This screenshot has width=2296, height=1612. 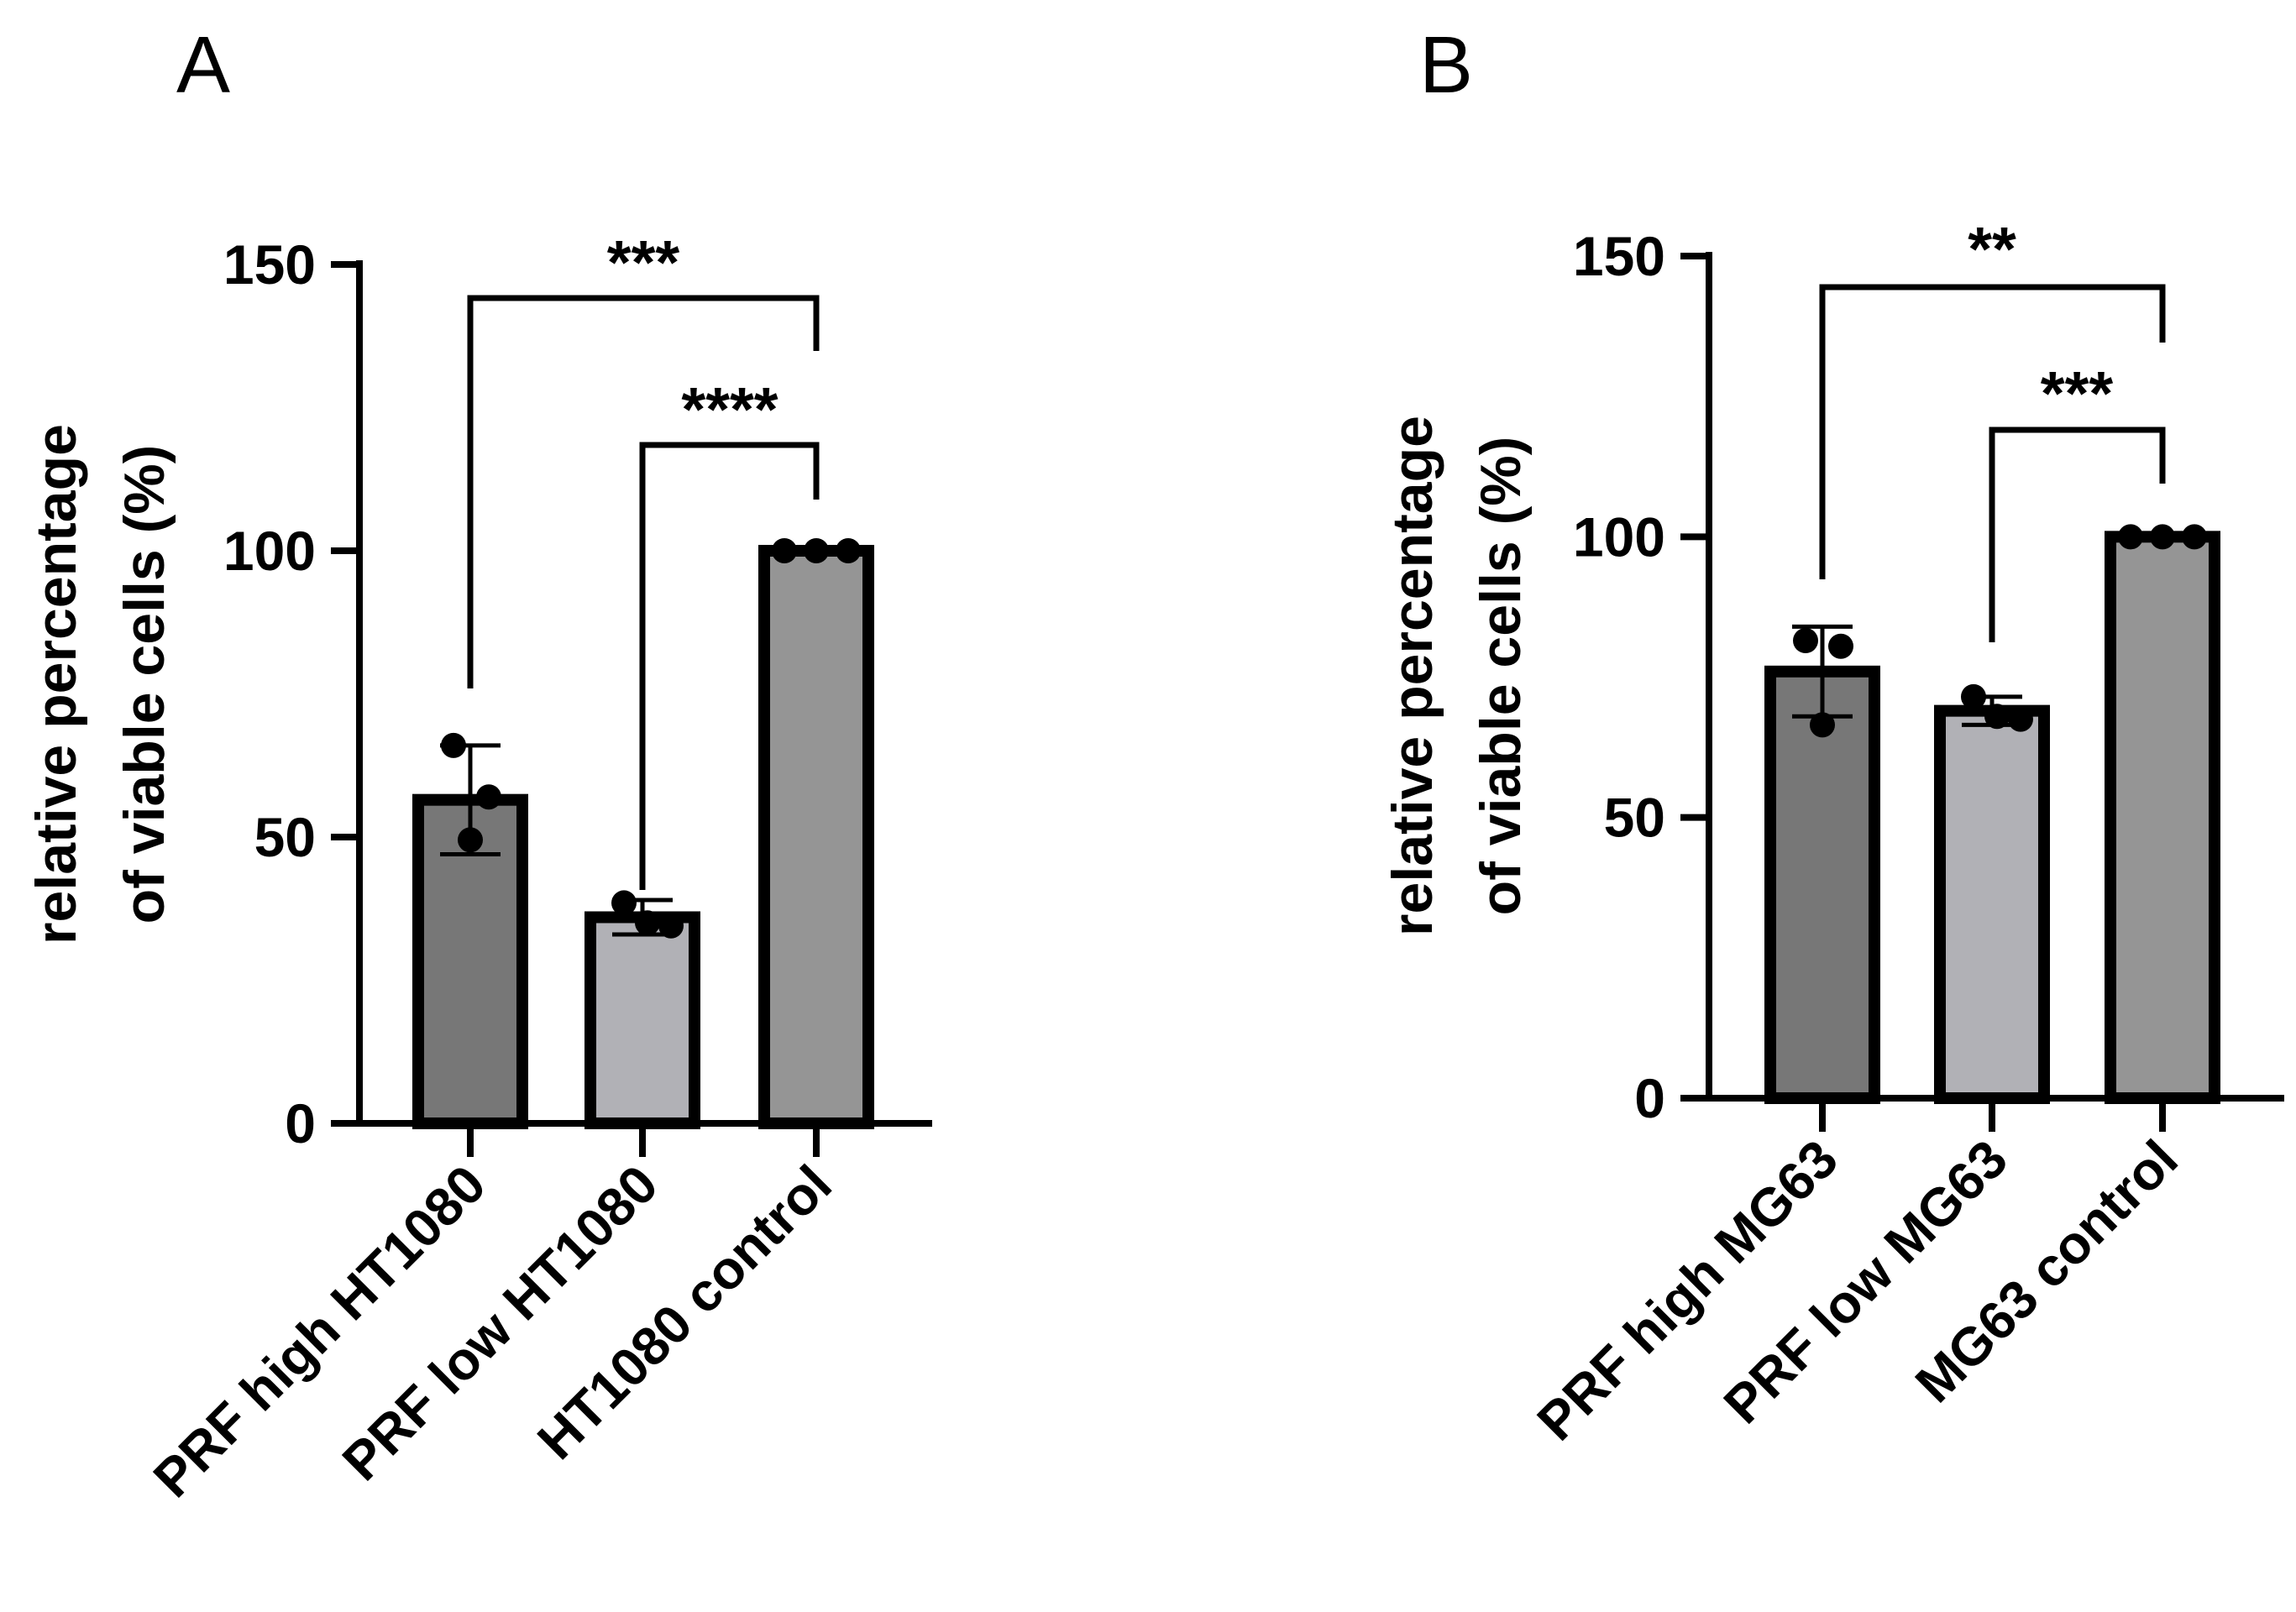 What do you see at coordinates (300, 1123) in the screenshot?
I see `panel-a-y-tick-label: 0` at bounding box center [300, 1123].